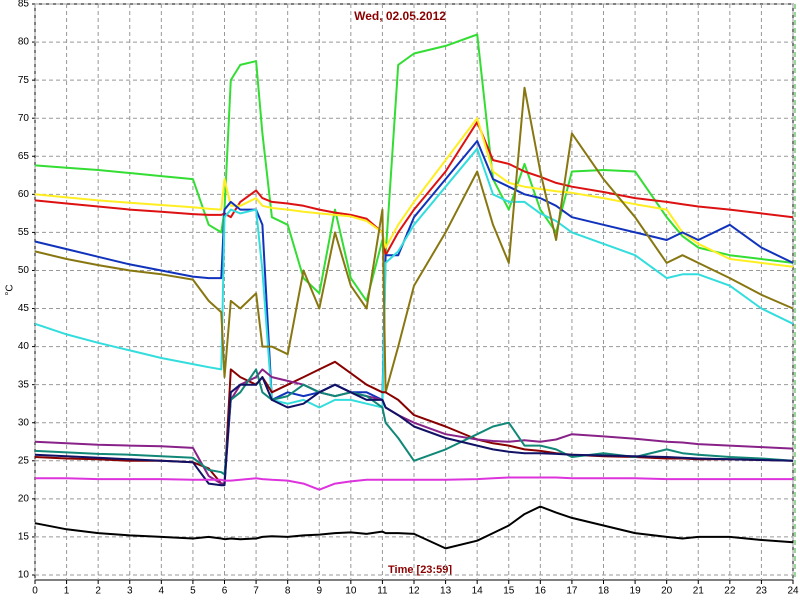 The image size is (800, 600). Describe the element at coordinates (572, 591) in the screenshot. I see `x-tick-label: 17` at that location.